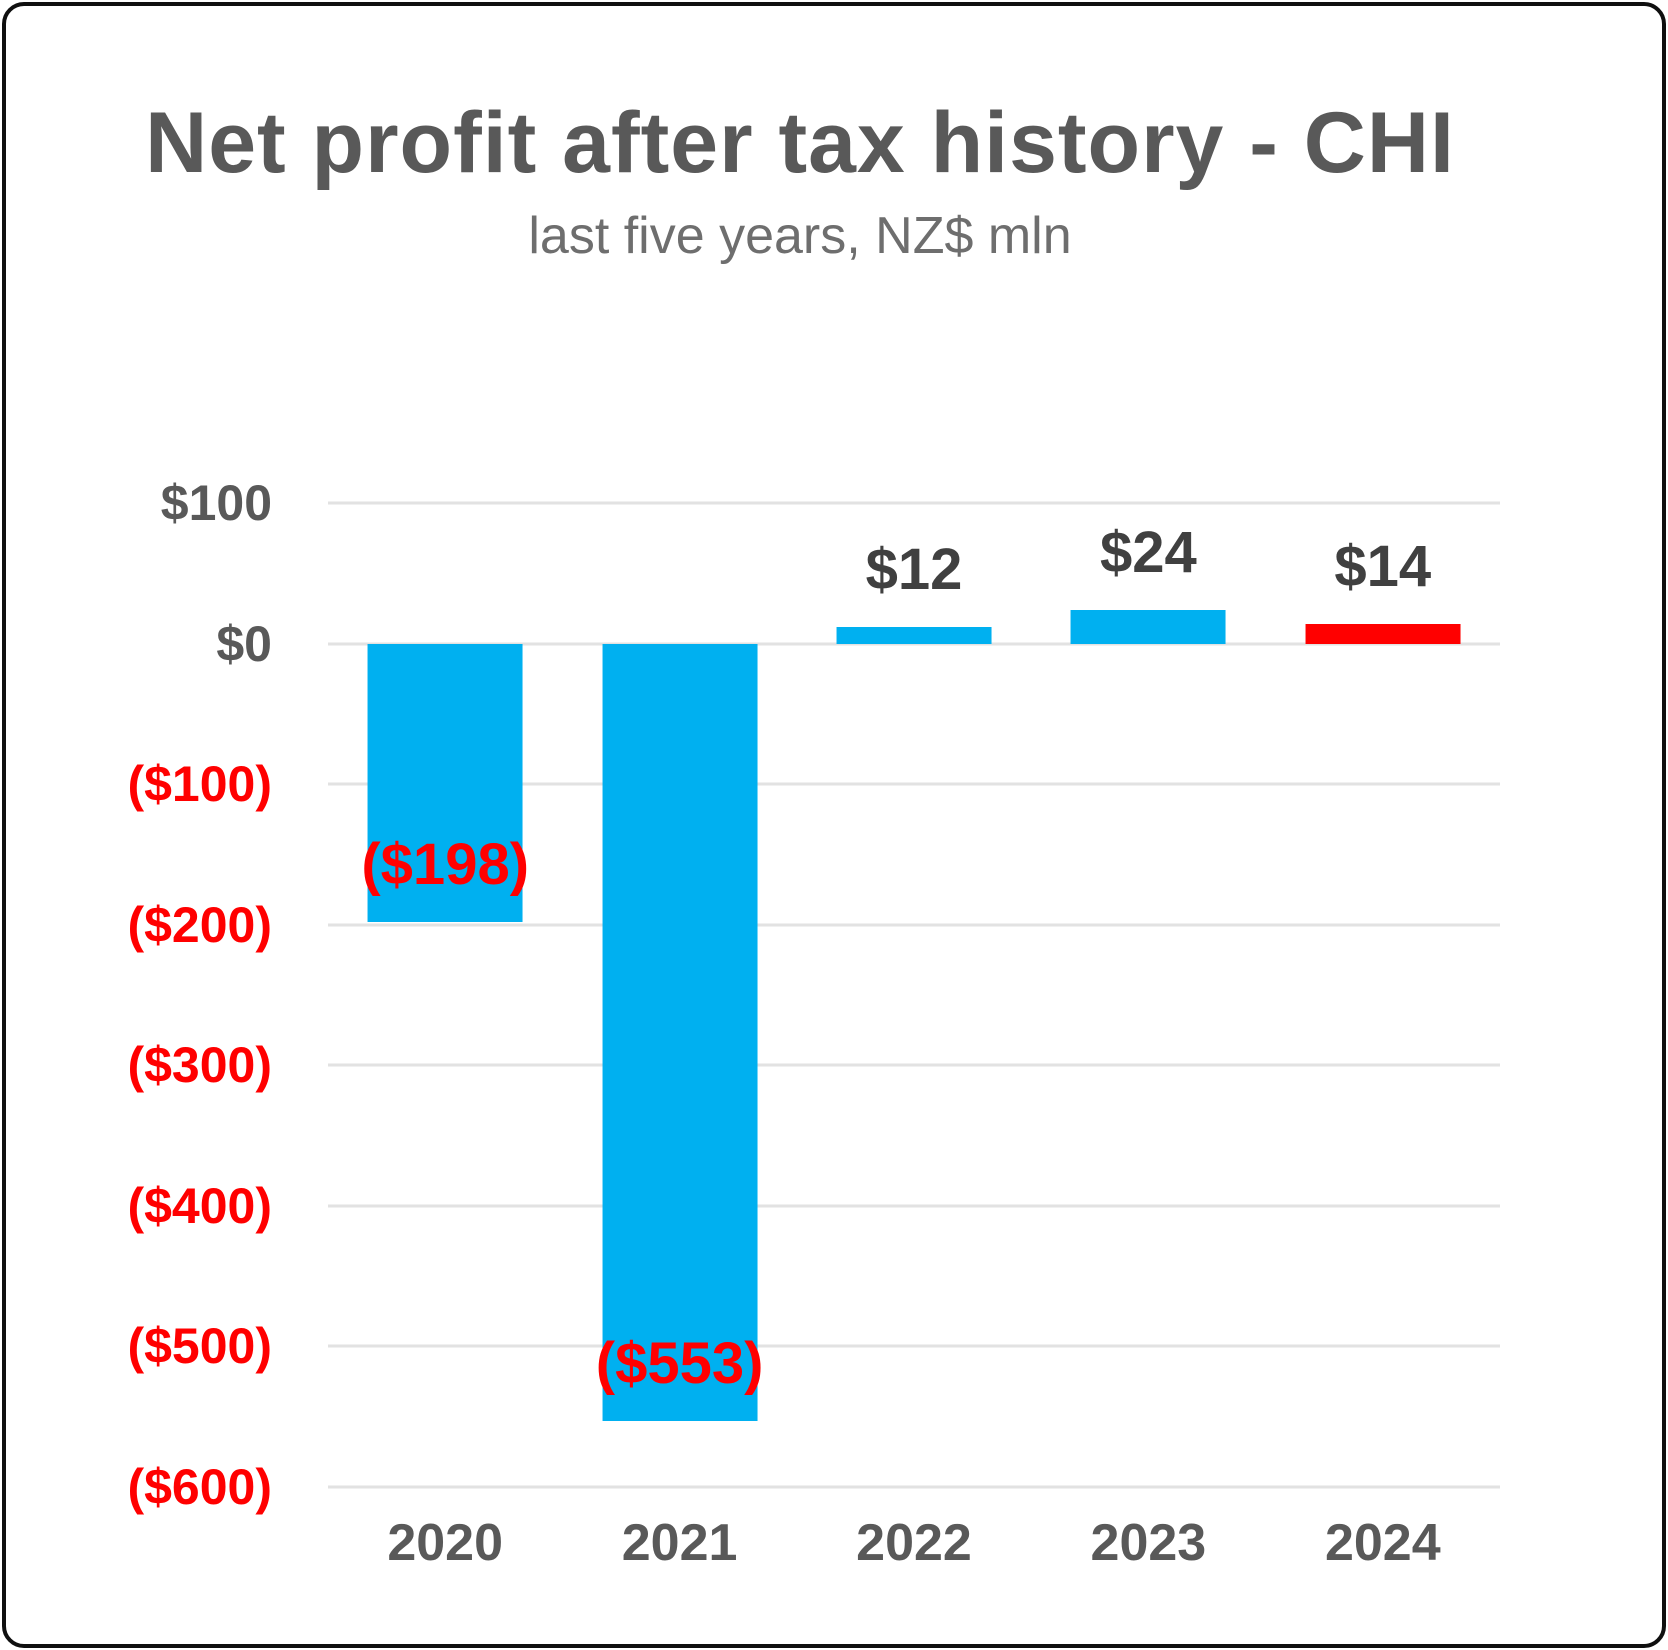 Image resolution: width=1668 pixels, height=1650 pixels. What do you see at coordinates (1382, 1543) in the screenshot?
I see `x-axis-label-2024: 2024` at bounding box center [1382, 1543].